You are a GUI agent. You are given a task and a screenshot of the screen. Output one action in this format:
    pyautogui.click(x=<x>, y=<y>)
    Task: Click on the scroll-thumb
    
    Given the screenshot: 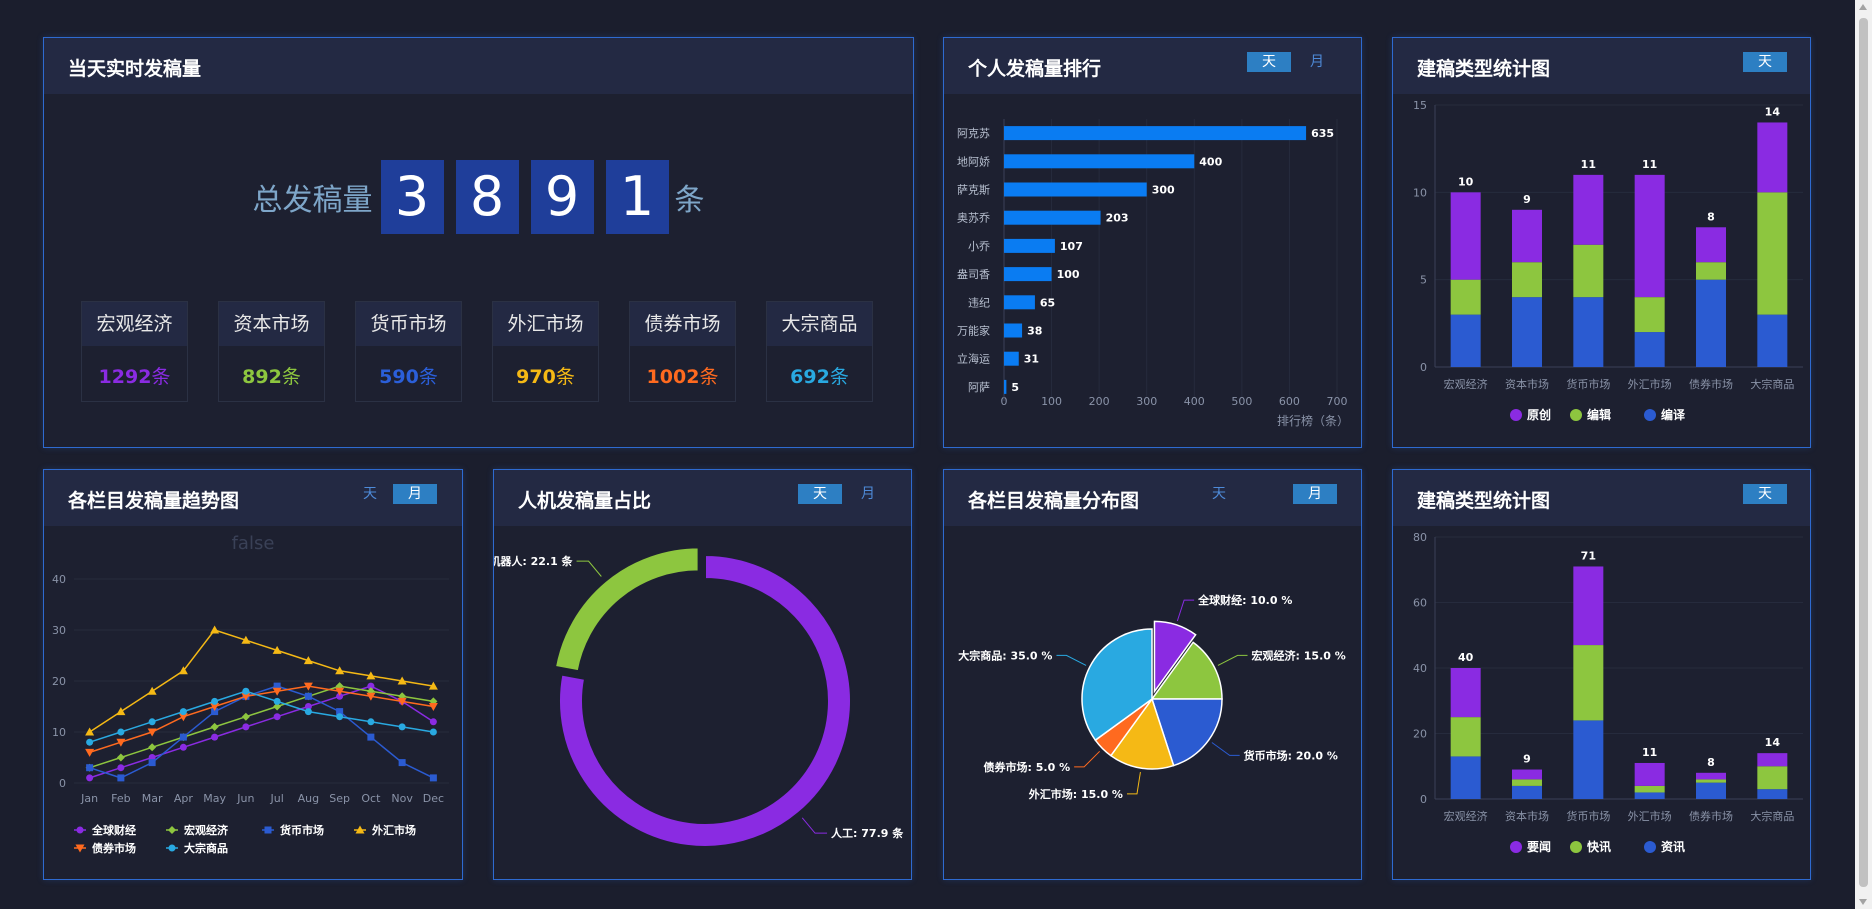 What is the action you would take?
    pyautogui.click(x=1863, y=452)
    